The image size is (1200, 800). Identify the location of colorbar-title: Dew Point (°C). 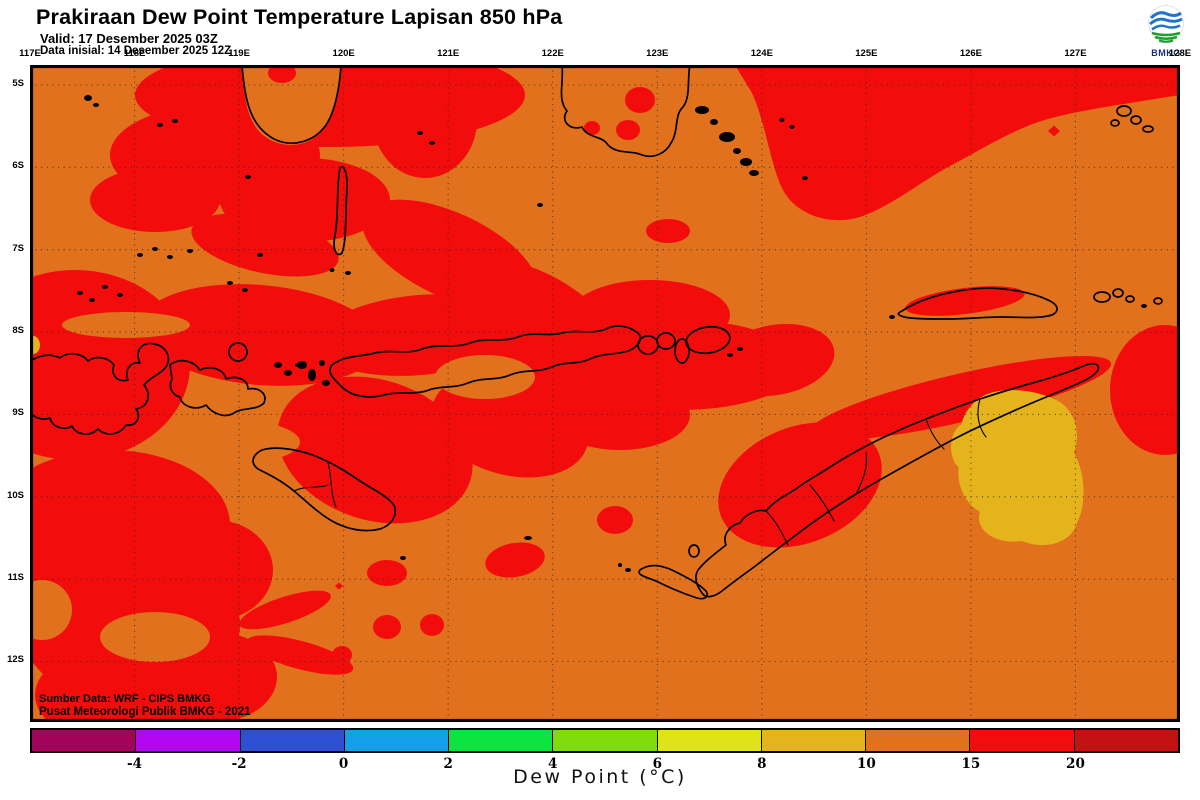
(600, 777).